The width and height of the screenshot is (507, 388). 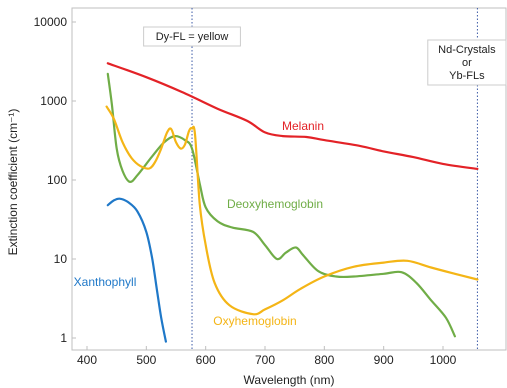 What do you see at coordinates (254, 321) in the screenshot?
I see `series-label-oxyhemoglobin: Oxyhemoglobin` at bounding box center [254, 321].